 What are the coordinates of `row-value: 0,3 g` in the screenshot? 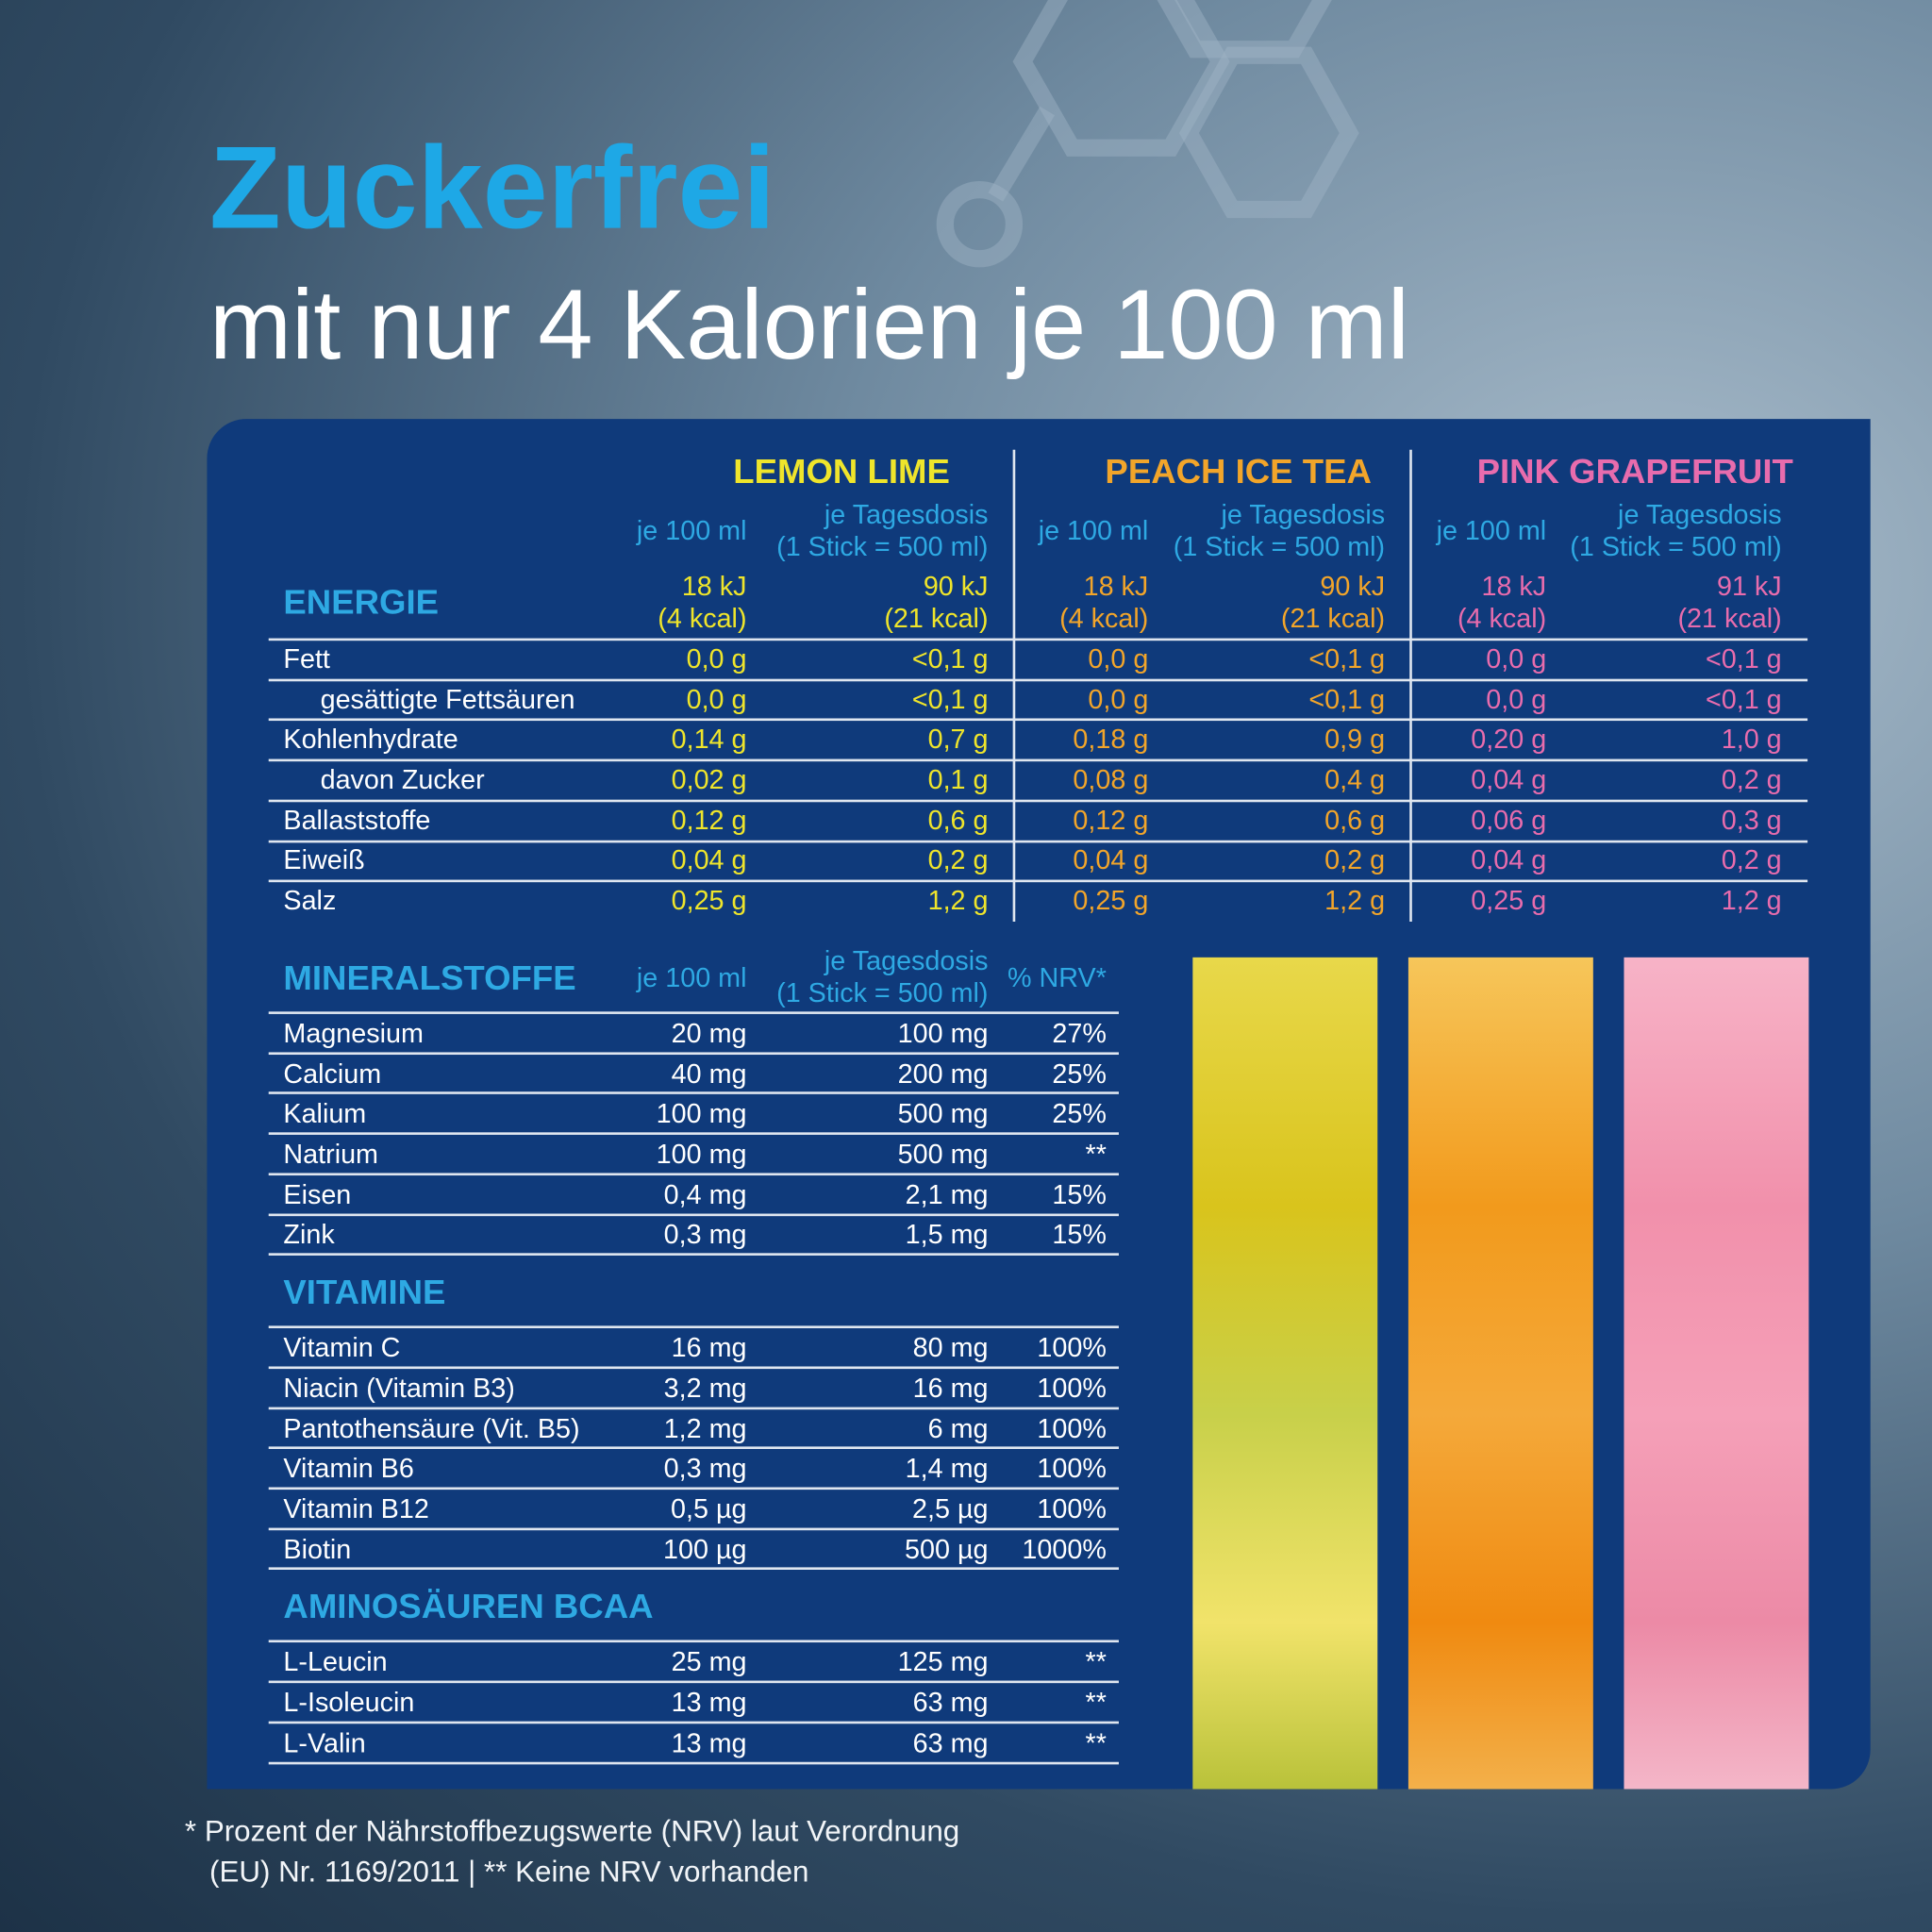 It's located at (1751, 820).